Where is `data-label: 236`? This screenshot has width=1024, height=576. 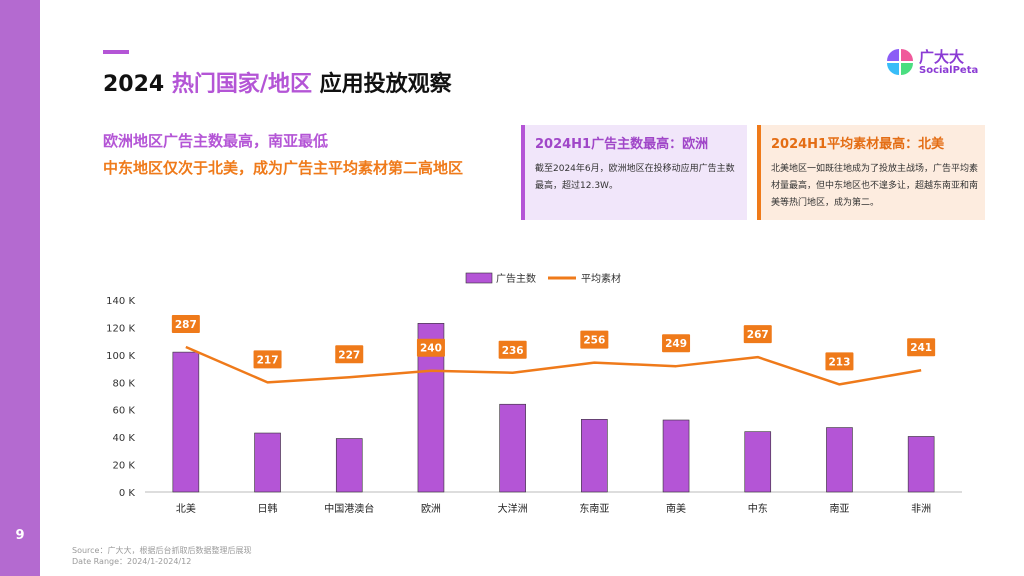
data-label: 236 is located at coordinates (513, 351).